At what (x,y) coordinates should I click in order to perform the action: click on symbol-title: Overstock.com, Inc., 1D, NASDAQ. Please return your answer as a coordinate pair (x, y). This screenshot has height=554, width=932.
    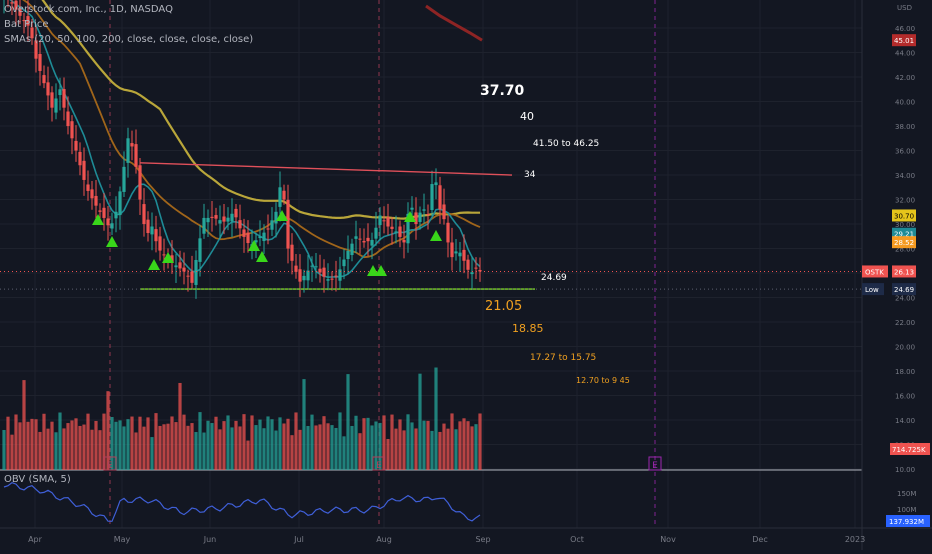
    Looking at the image, I should click on (88, 9).